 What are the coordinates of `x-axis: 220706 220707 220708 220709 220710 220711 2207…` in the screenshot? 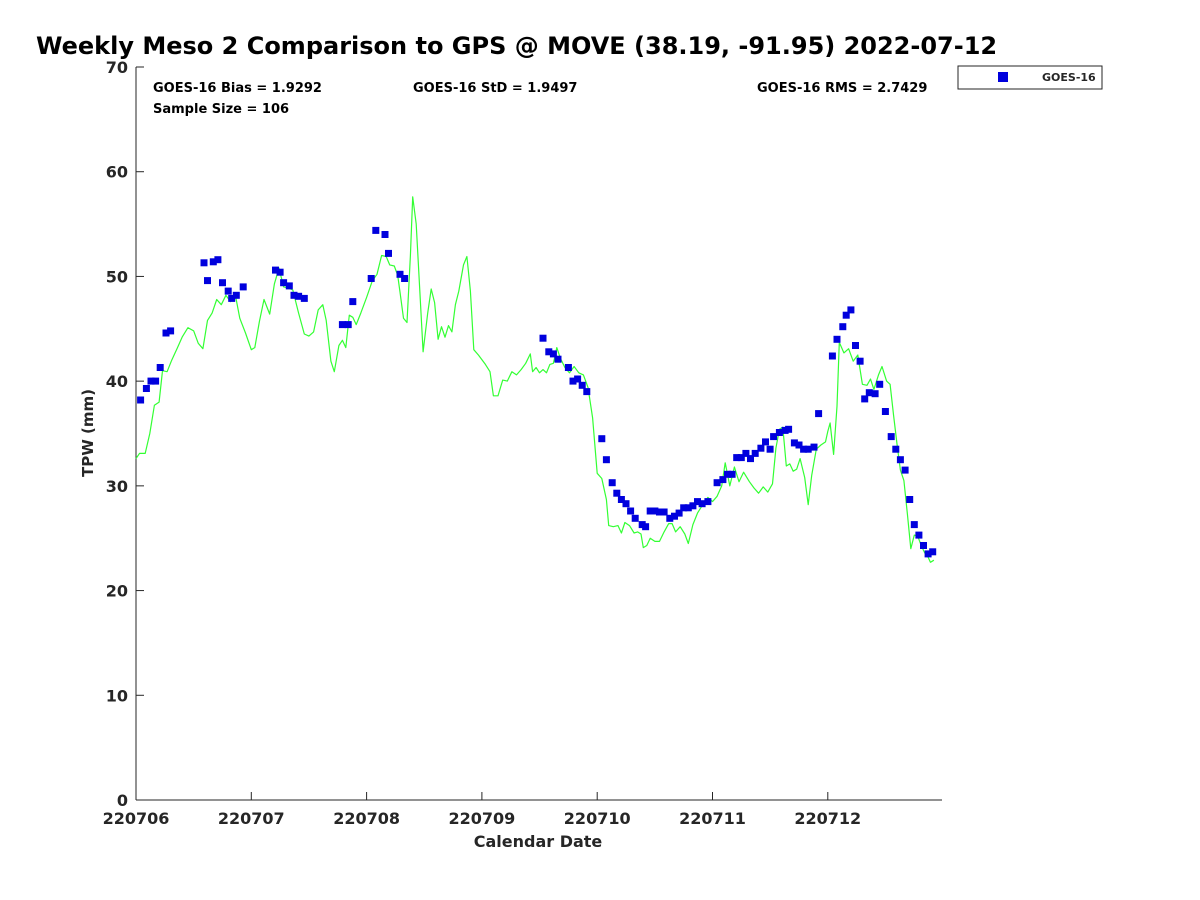 It's located at (522, 810).